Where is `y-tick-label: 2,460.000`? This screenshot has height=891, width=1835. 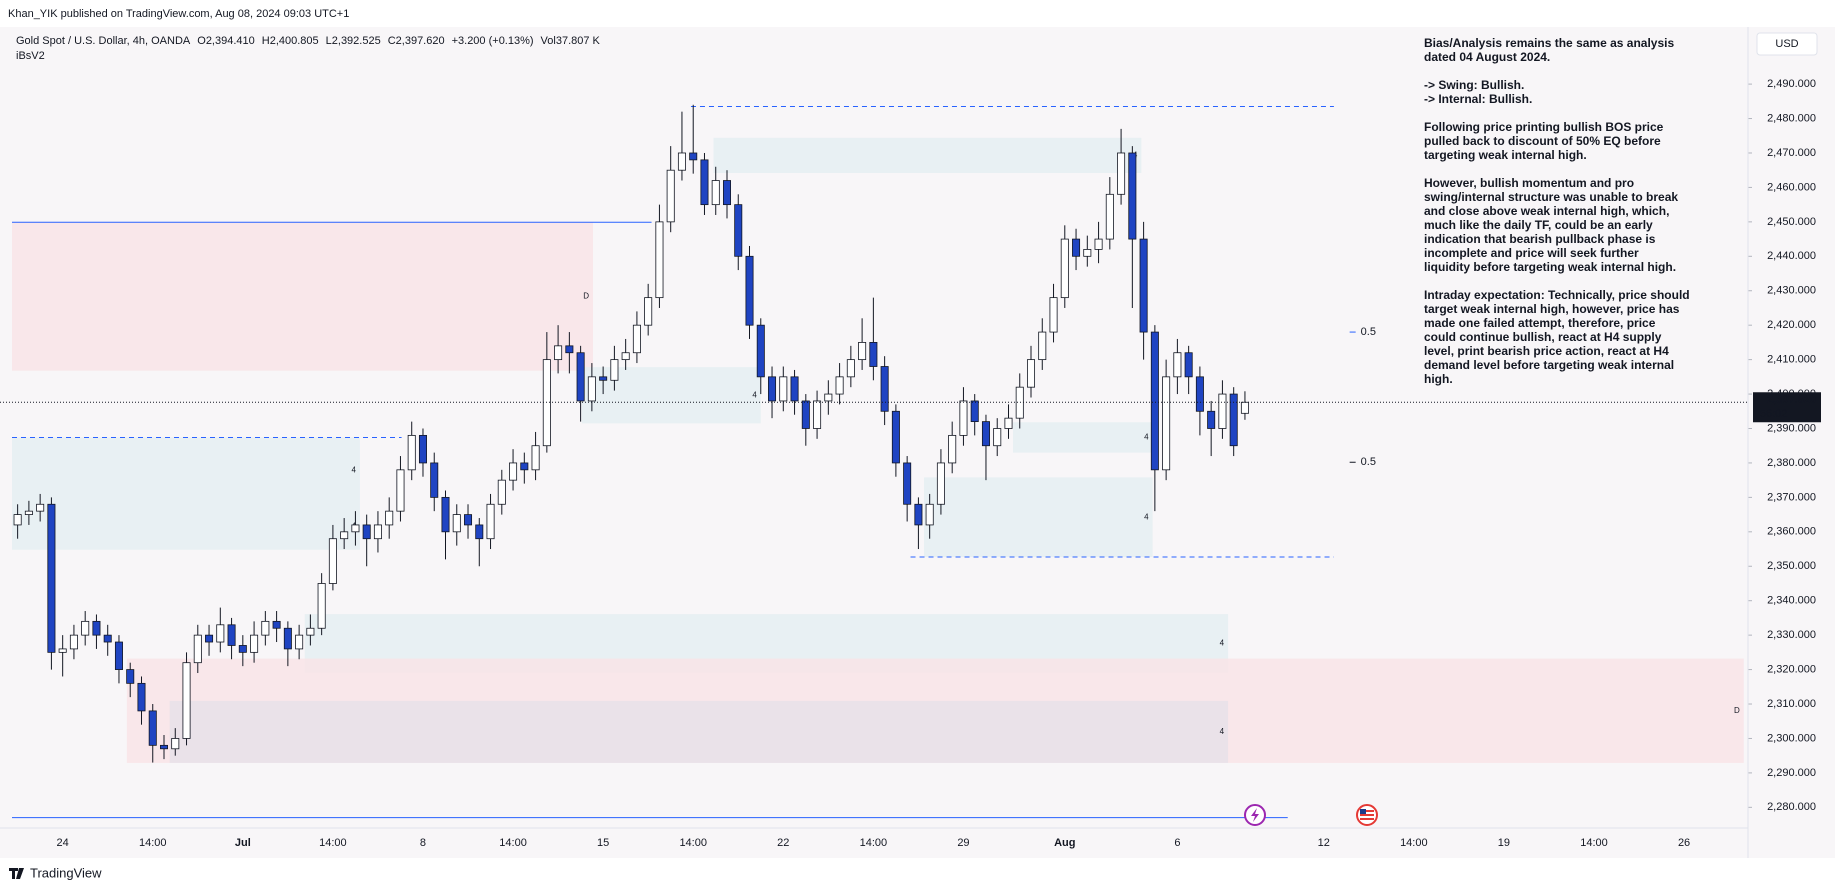 y-tick-label: 2,460.000 is located at coordinates (1791, 187).